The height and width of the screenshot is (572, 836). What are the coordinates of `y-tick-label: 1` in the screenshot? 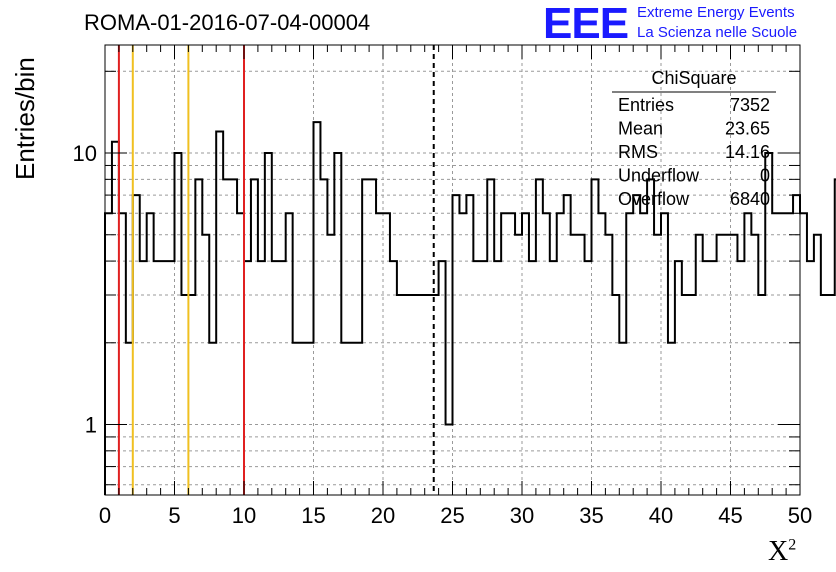 It's located at (91, 425).